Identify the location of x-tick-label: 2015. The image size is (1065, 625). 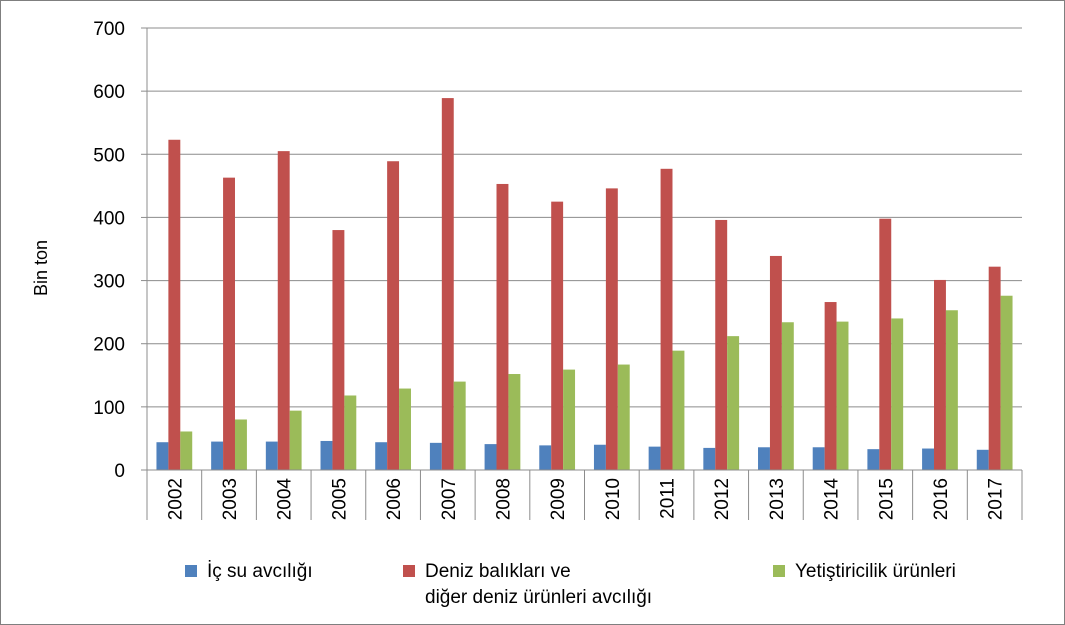
(886, 499).